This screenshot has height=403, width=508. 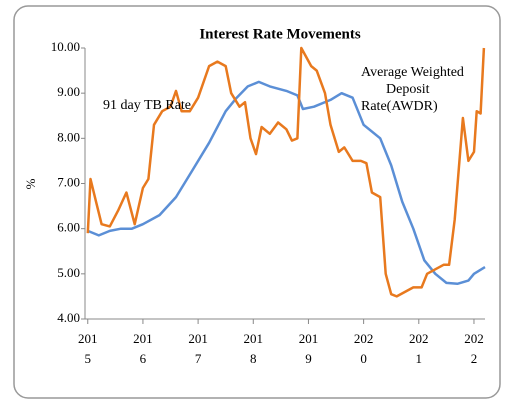 What do you see at coordinates (253, 348) in the screenshot?
I see `x-tick-label: 2018` at bounding box center [253, 348].